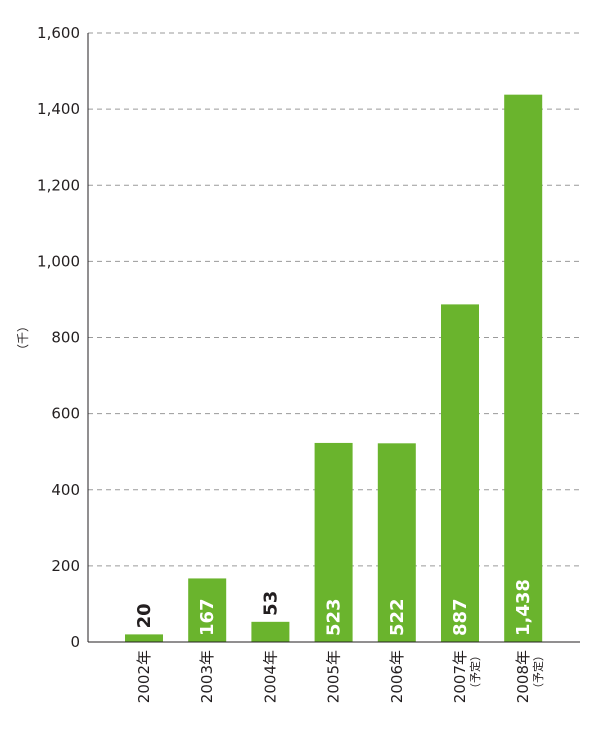 The width and height of the screenshot is (600, 735). Describe the element at coordinates (207, 676) in the screenshot. I see `x-category-label: 2003年` at that location.